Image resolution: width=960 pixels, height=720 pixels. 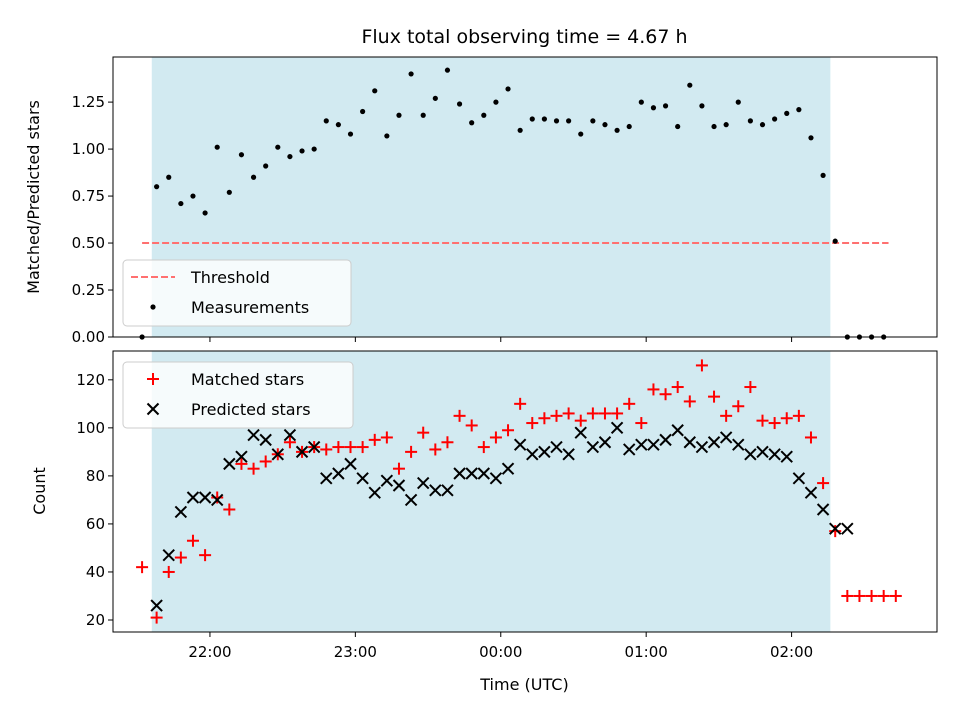 I want to click on top-legend-box, so click(x=237, y=293).